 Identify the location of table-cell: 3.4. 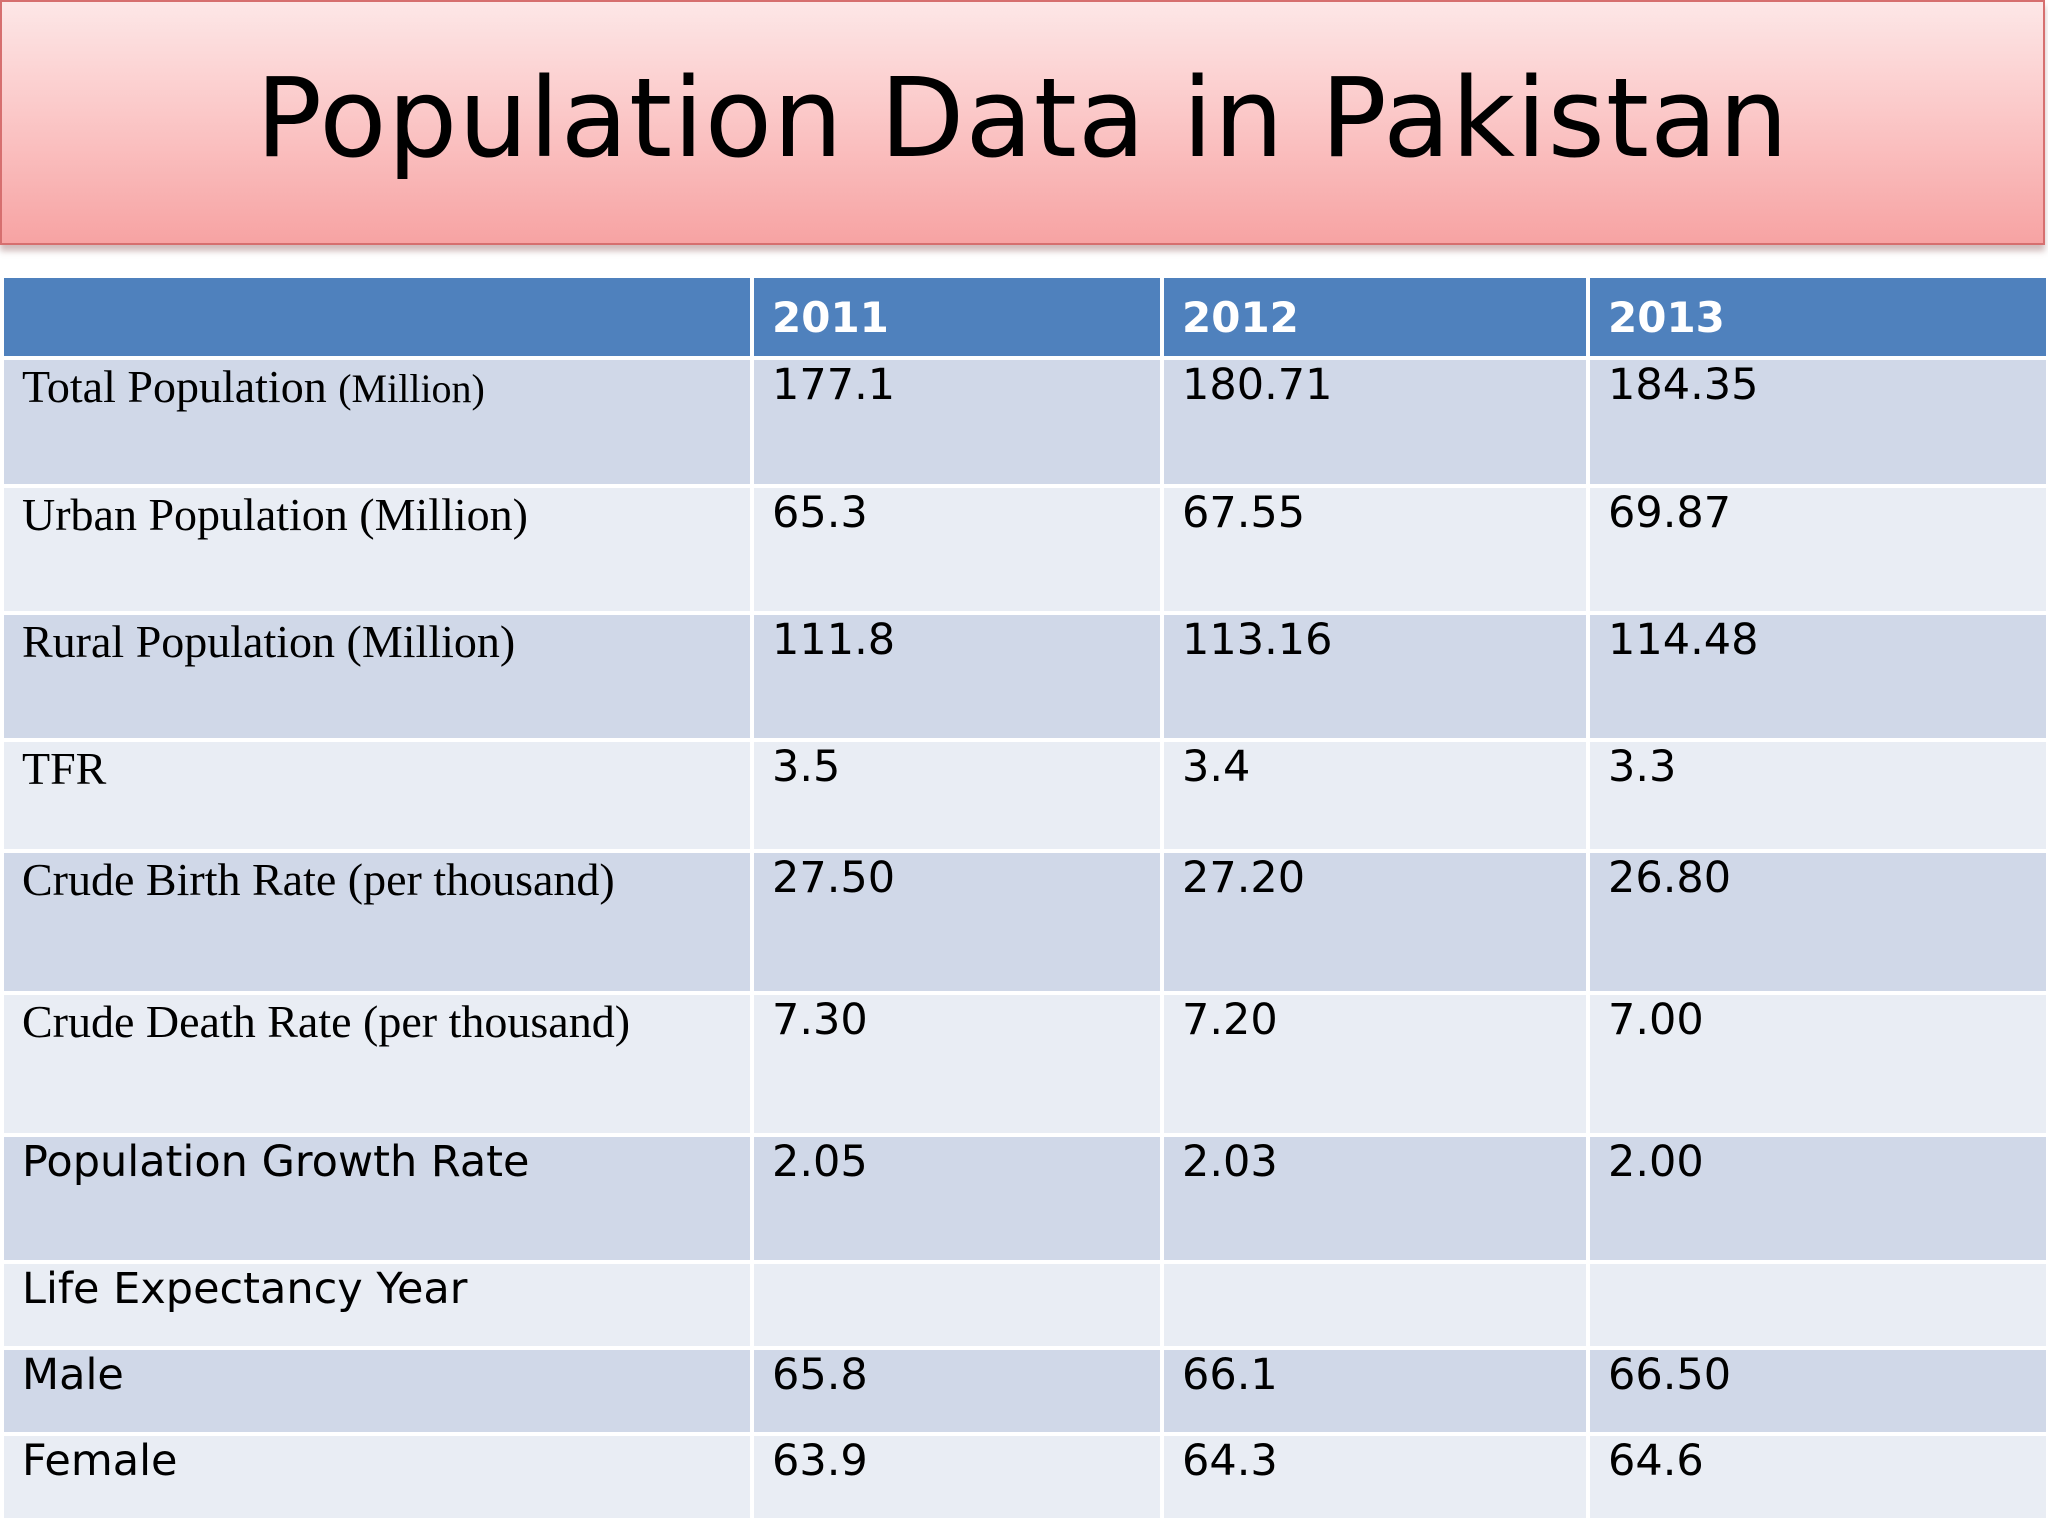
(1375, 795).